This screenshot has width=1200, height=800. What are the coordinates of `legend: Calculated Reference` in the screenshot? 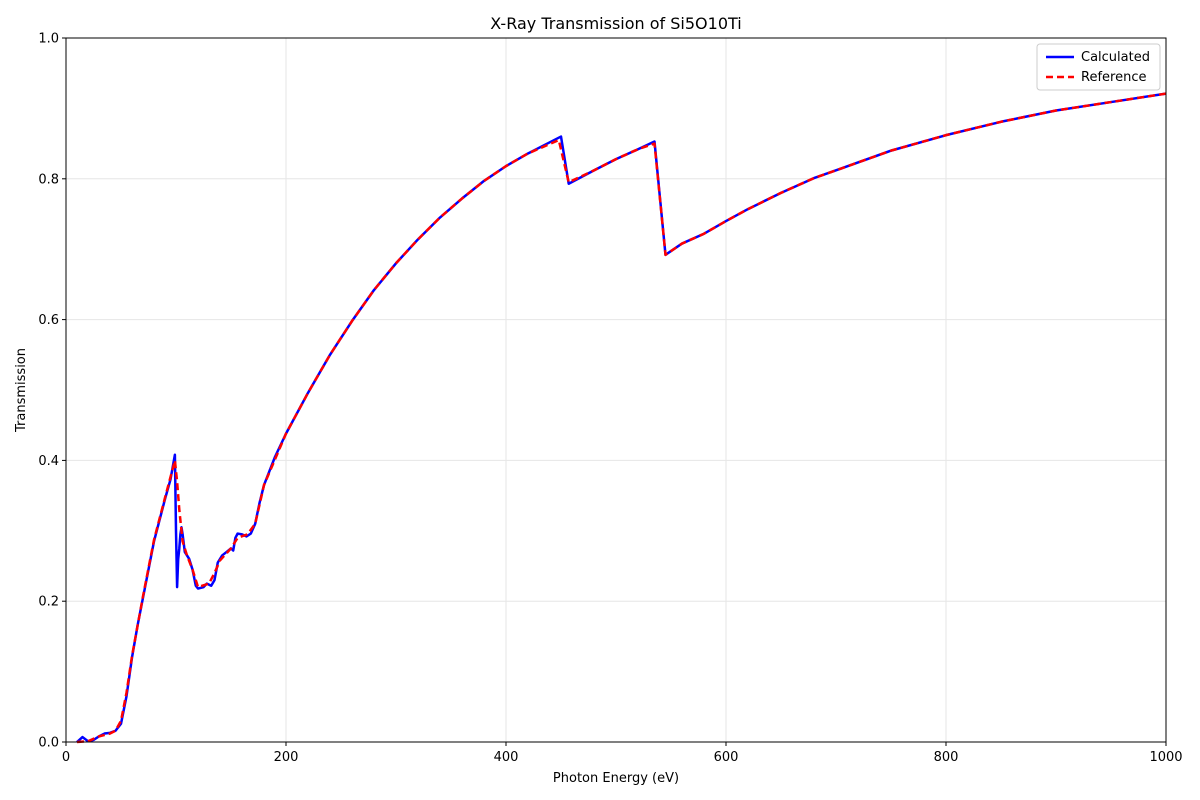 It's located at (1098, 67).